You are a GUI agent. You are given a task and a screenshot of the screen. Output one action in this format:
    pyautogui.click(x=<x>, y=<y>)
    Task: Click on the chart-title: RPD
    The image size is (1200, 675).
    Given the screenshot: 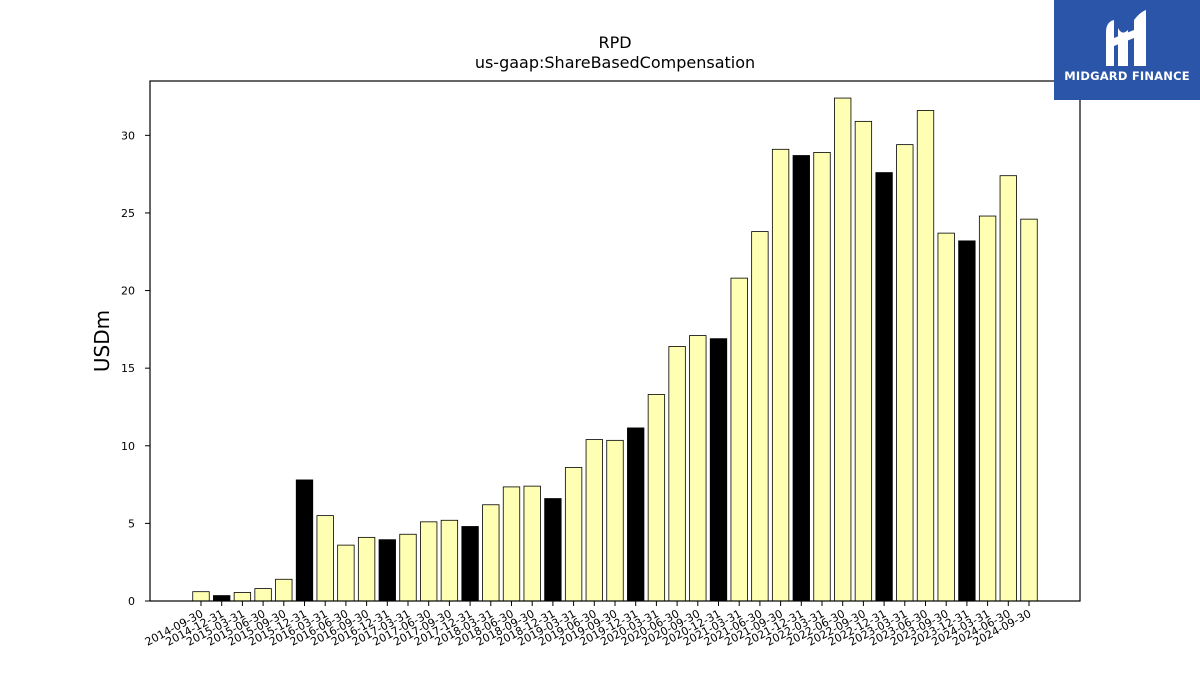 What is the action you would take?
    pyautogui.click(x=614, y=42)
    